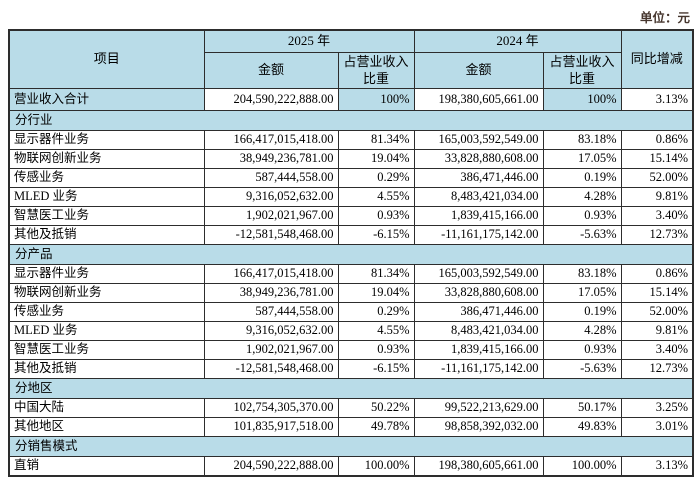  Describe the element at coordinates (271, 293) in the screenshot. I see `cell-amount-2025: 38,949,236,781.00` at that location.